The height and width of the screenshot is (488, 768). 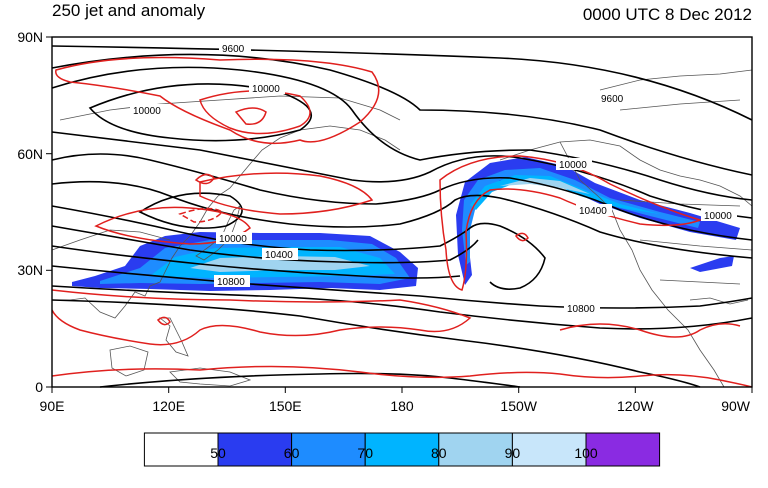 I want to click on height-contour-10600a, so click(x=265, y=244).